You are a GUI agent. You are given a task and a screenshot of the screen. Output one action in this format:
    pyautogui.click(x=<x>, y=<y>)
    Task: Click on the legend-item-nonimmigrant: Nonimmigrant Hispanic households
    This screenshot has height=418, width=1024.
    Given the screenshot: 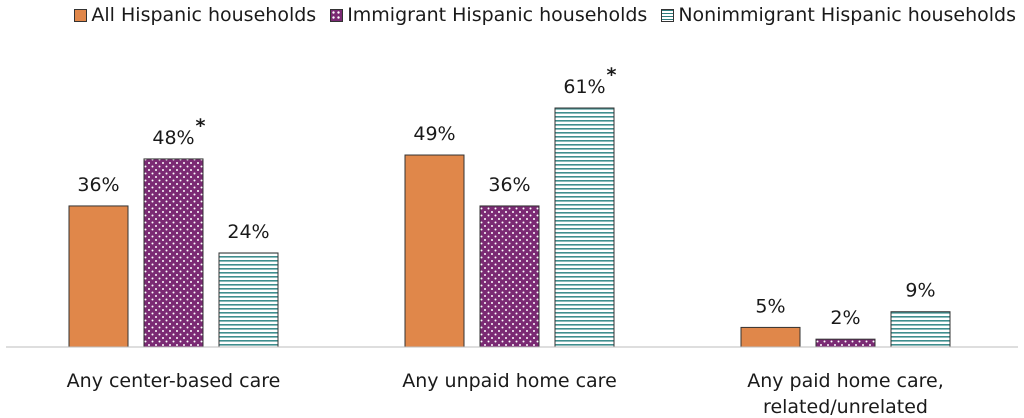 What is the action you would take?
    pyautogui.click(x=838, y=15)
    